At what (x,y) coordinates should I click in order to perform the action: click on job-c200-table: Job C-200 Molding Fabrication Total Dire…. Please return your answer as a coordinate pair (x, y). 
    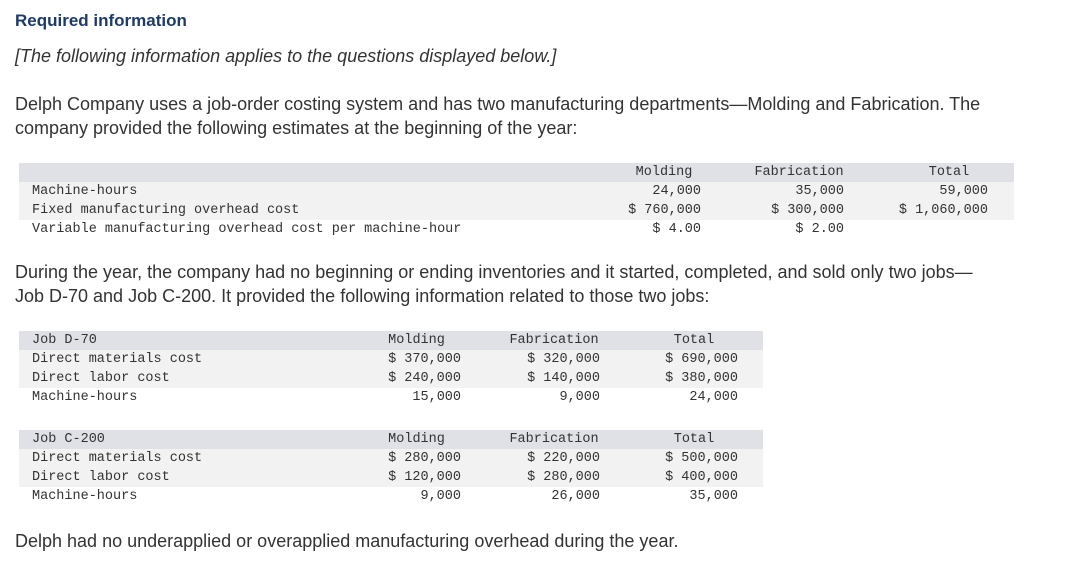
    Looking at the image, I should click on (391, 470).